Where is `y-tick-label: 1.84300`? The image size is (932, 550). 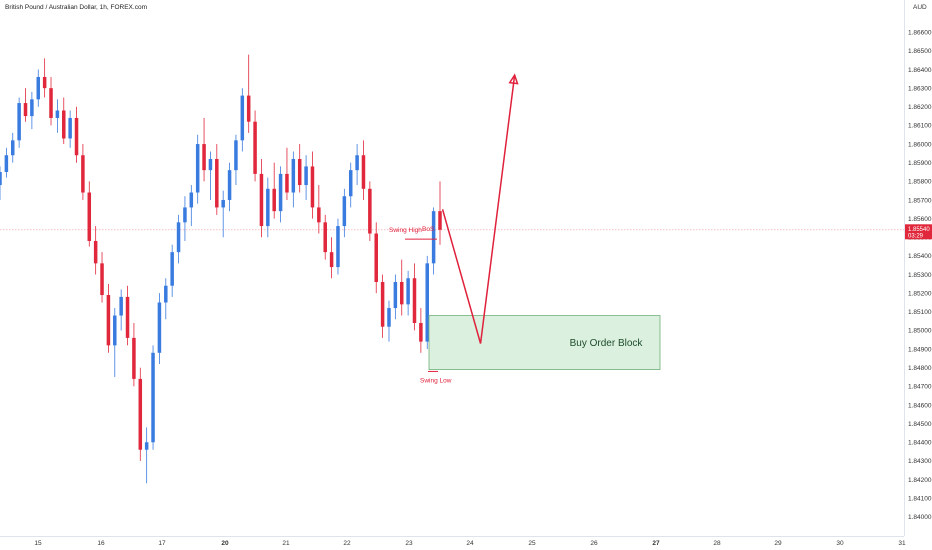 y-tick-label: 1.84300 is located at coordinates (920, 461).